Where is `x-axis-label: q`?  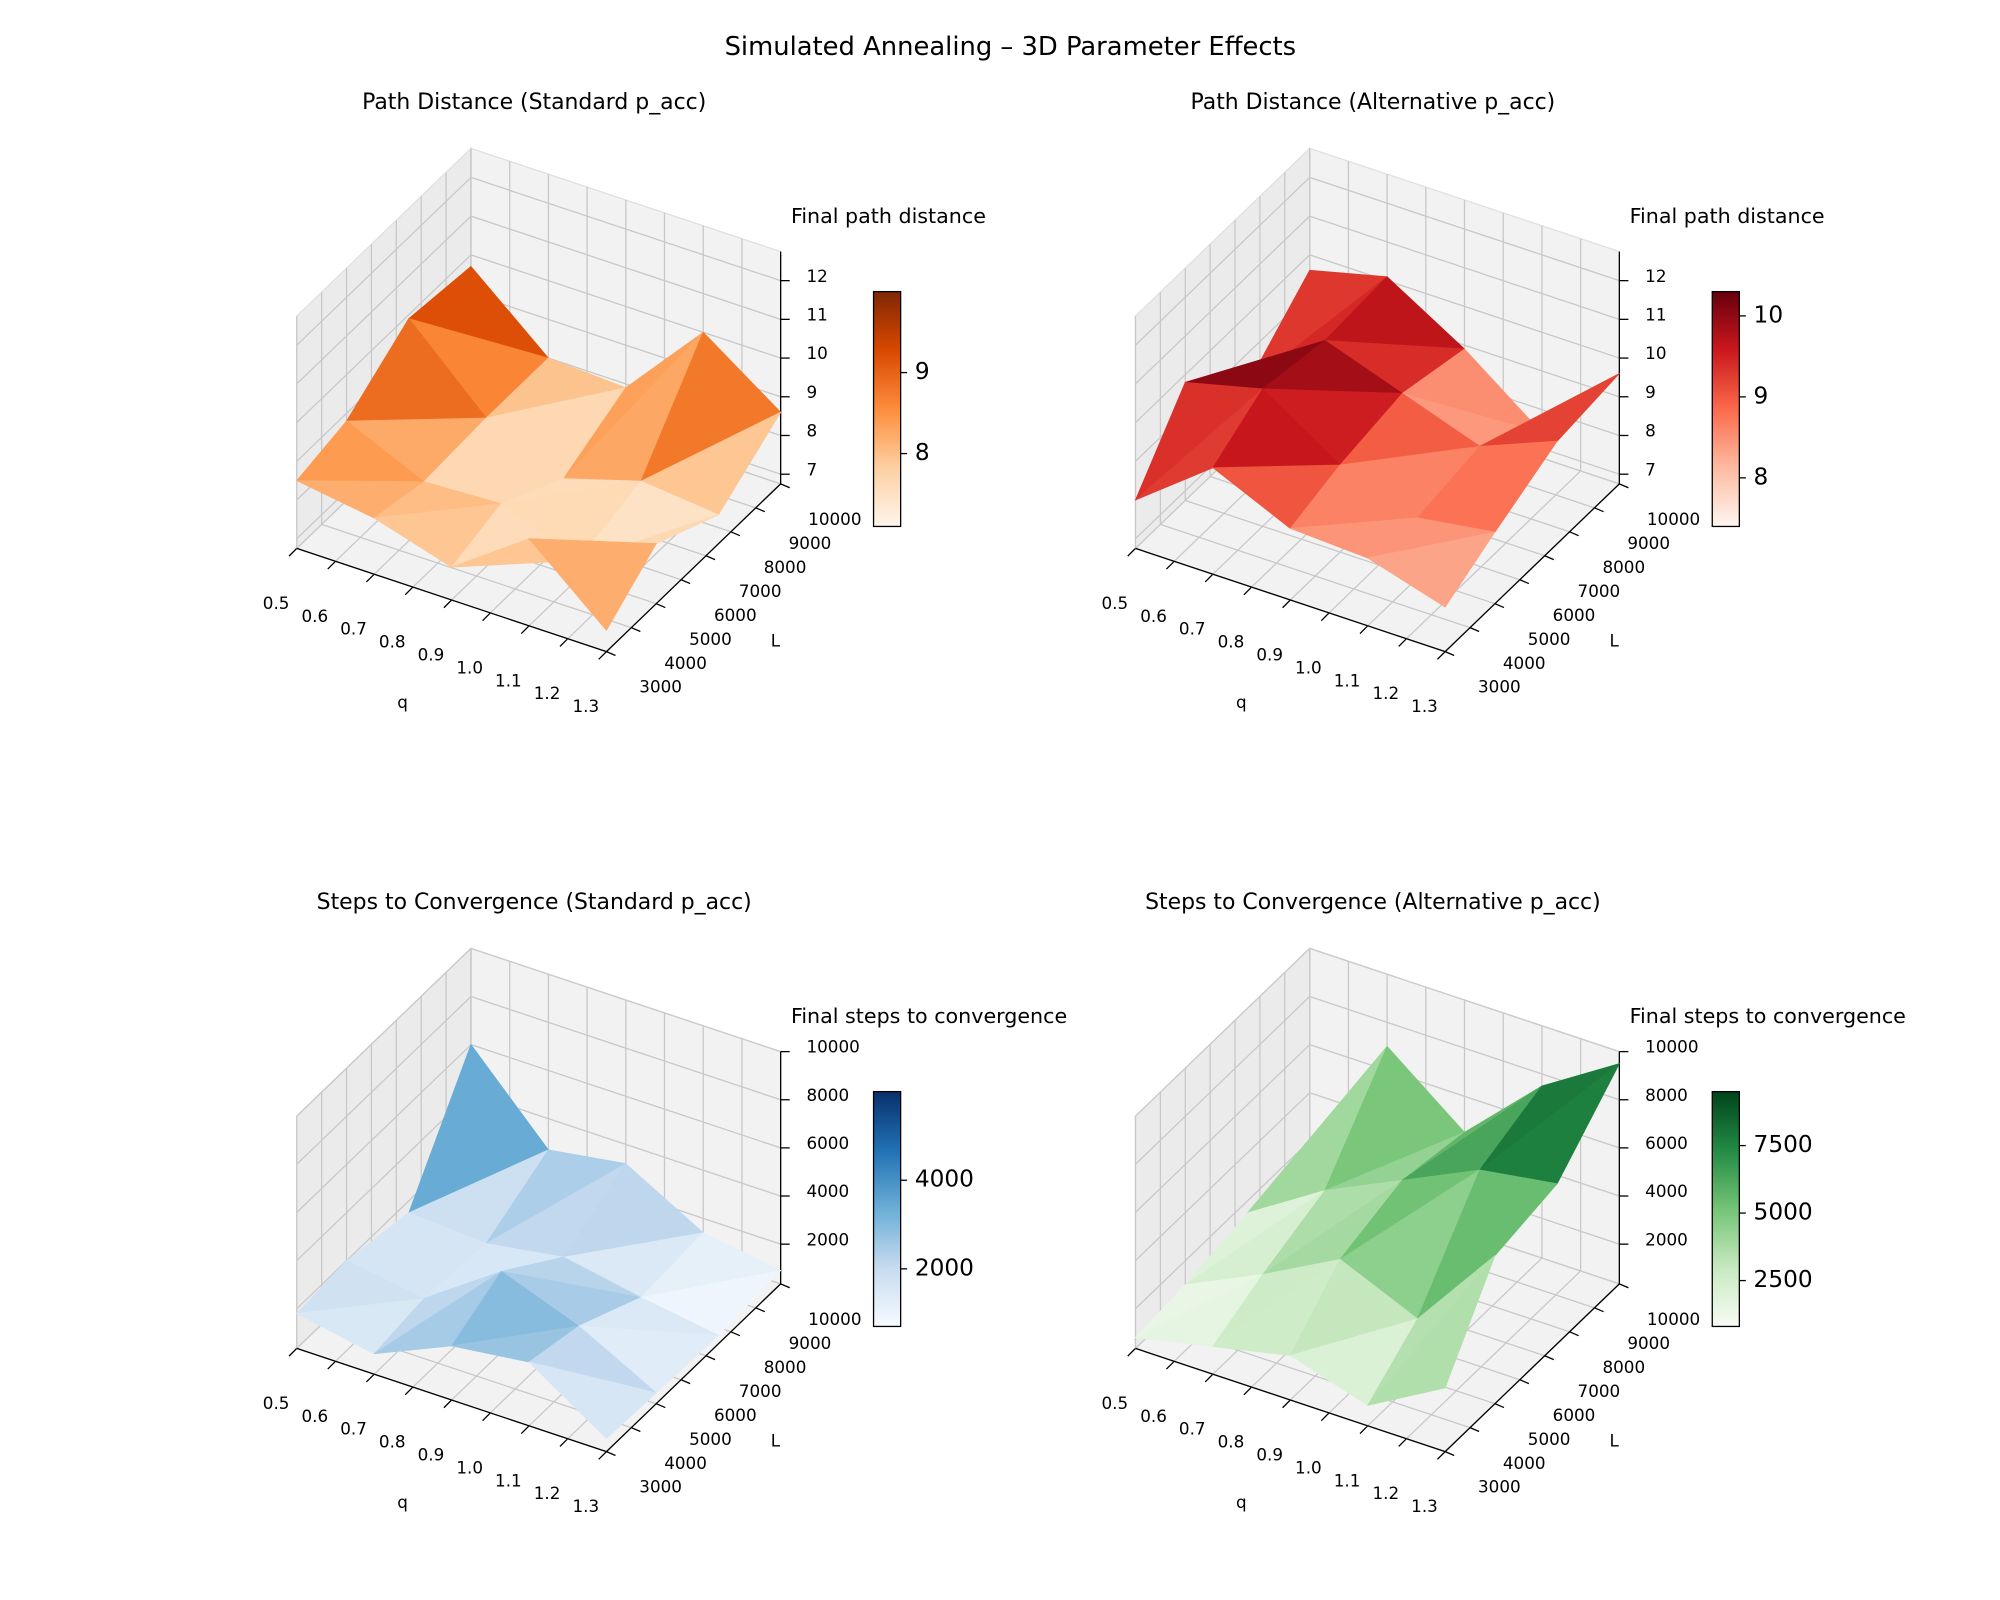 x-axis-label: q is located at coordinates (1241, 1502).